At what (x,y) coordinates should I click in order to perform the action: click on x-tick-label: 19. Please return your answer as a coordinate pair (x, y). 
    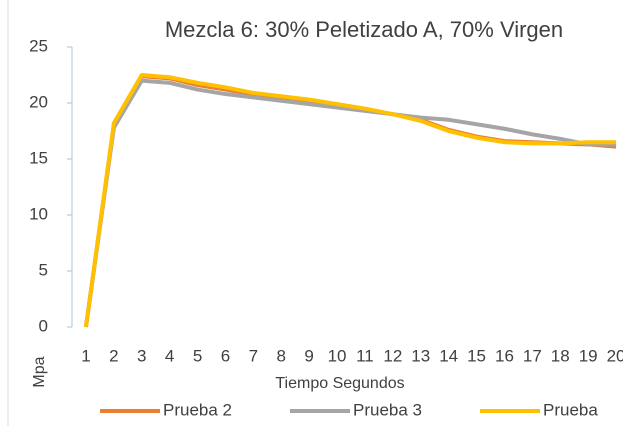
    Looking at the image, I should click on (588, 355).